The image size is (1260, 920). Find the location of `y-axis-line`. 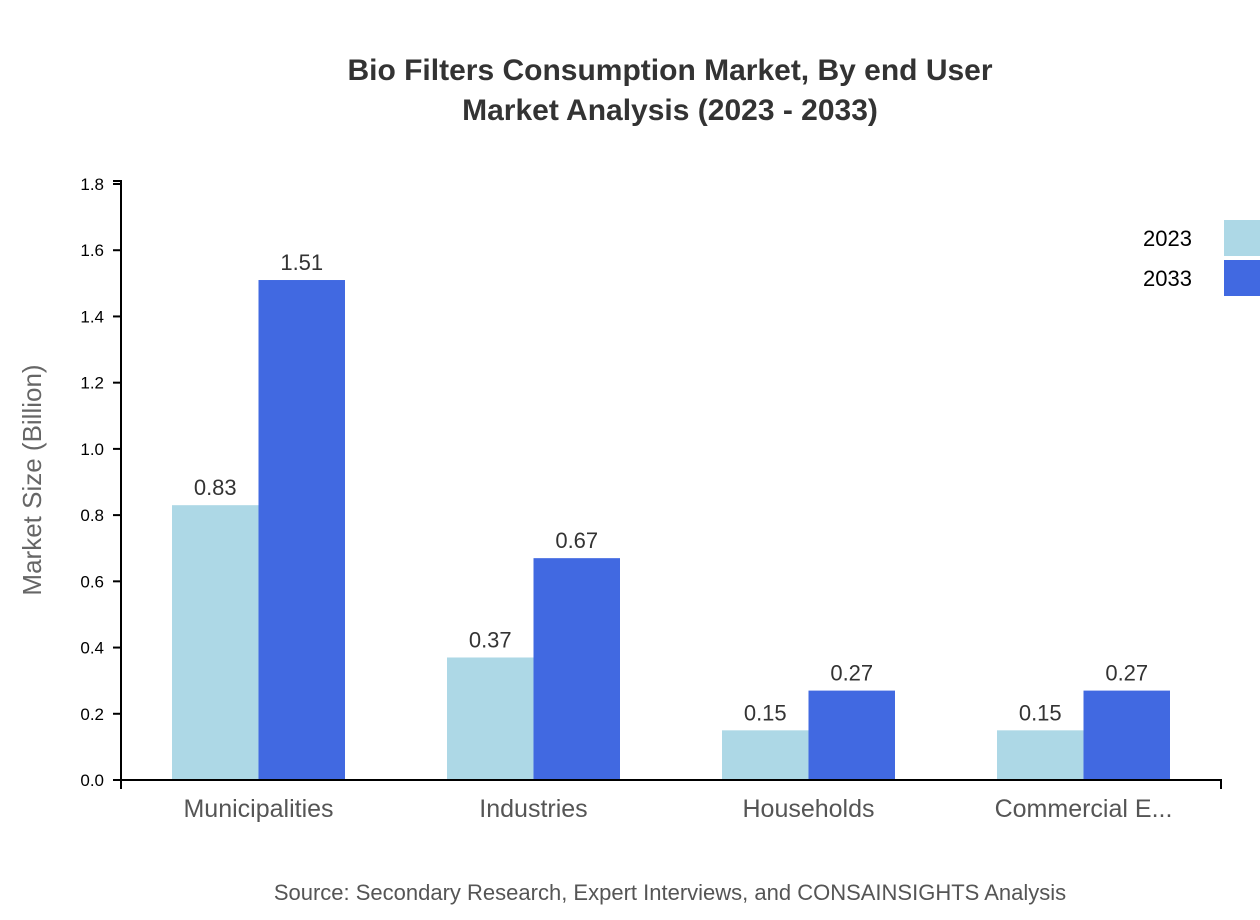

y-axis-line is located at coordinates (117, 480).